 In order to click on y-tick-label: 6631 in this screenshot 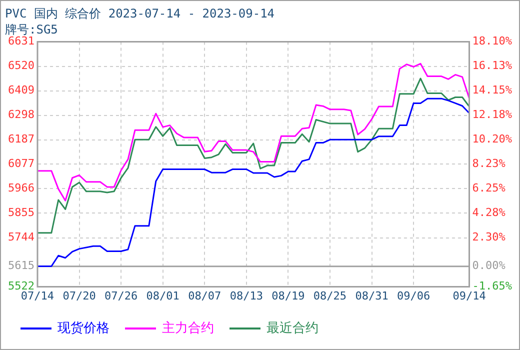, I will do `click(21, 41)`.